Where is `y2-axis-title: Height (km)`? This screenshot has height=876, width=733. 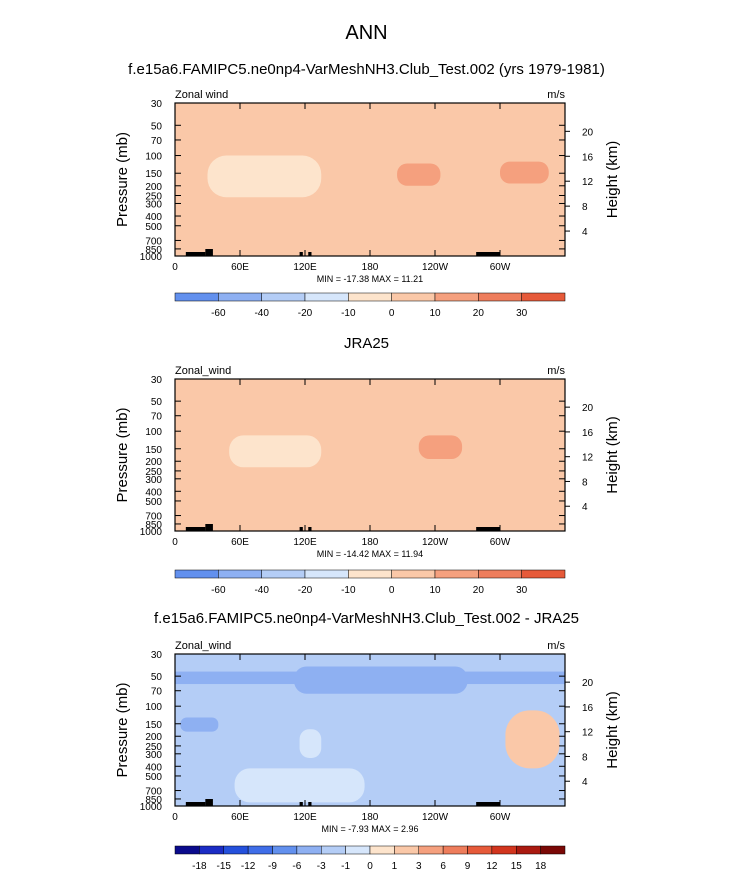 y2-axis-title: Height (km) is located at coordinates (612, 455).